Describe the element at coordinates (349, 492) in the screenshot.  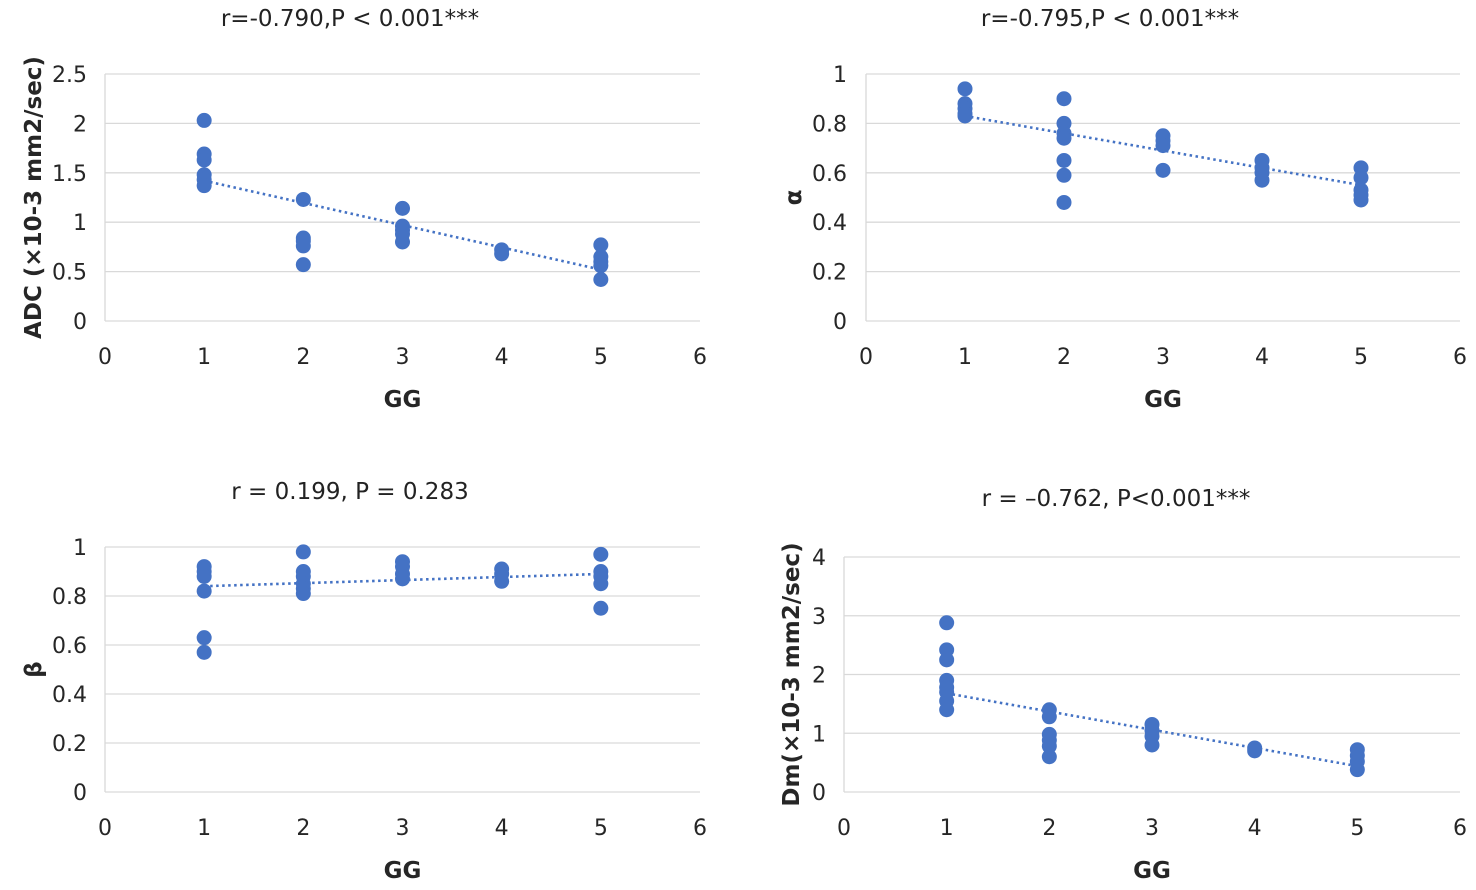
I see `chart-title: r = 0.199, P = 0.283` at that location.